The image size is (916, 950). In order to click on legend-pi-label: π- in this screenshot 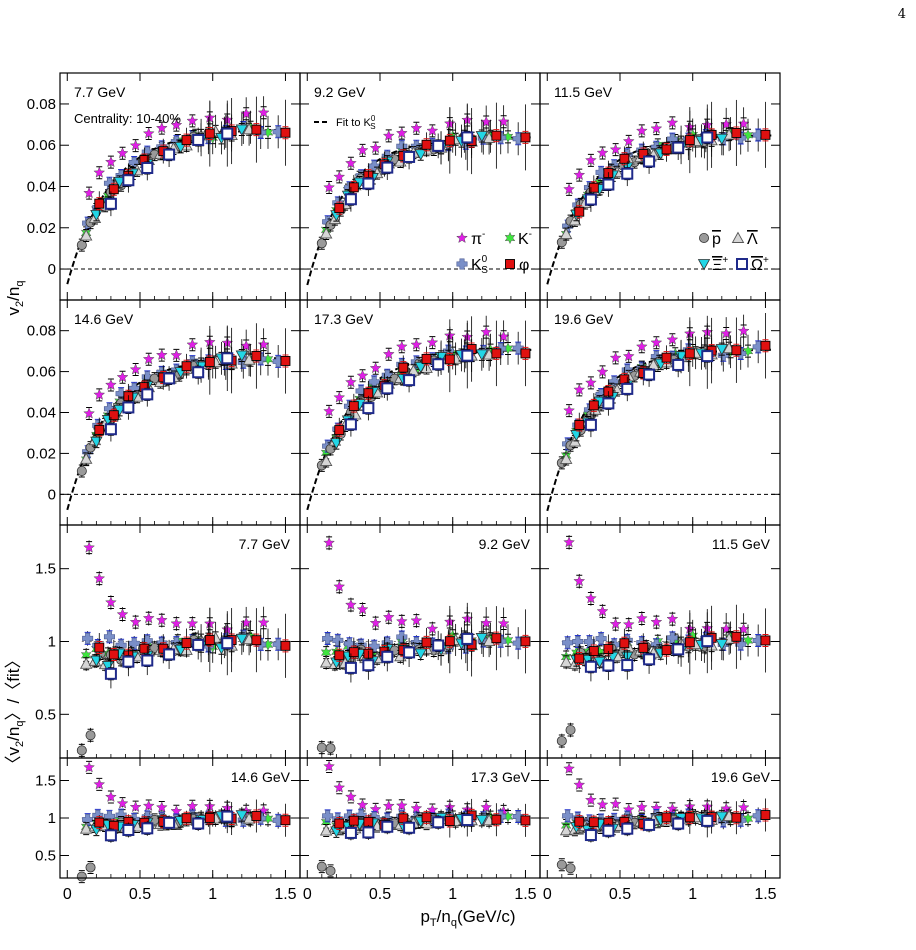, I will do `click(478, 238)`.